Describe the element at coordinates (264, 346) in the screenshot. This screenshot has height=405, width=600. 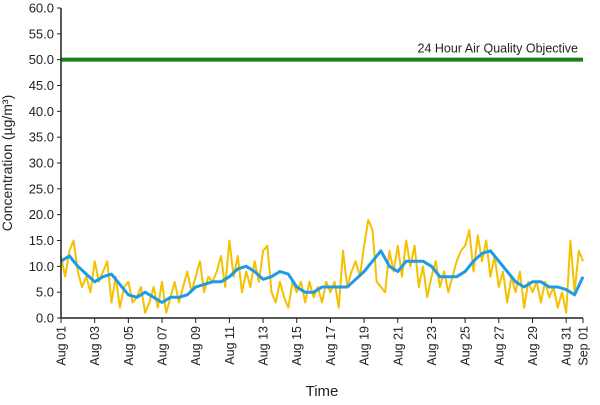
I see `x-tick-label: Aug 13` at that location.